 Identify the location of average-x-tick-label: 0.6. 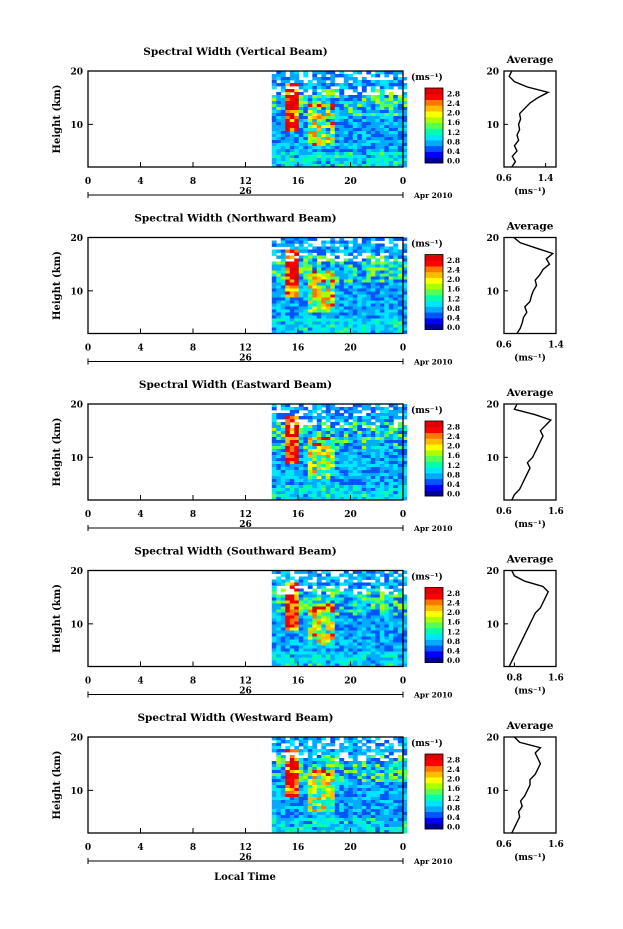
(504, 845).